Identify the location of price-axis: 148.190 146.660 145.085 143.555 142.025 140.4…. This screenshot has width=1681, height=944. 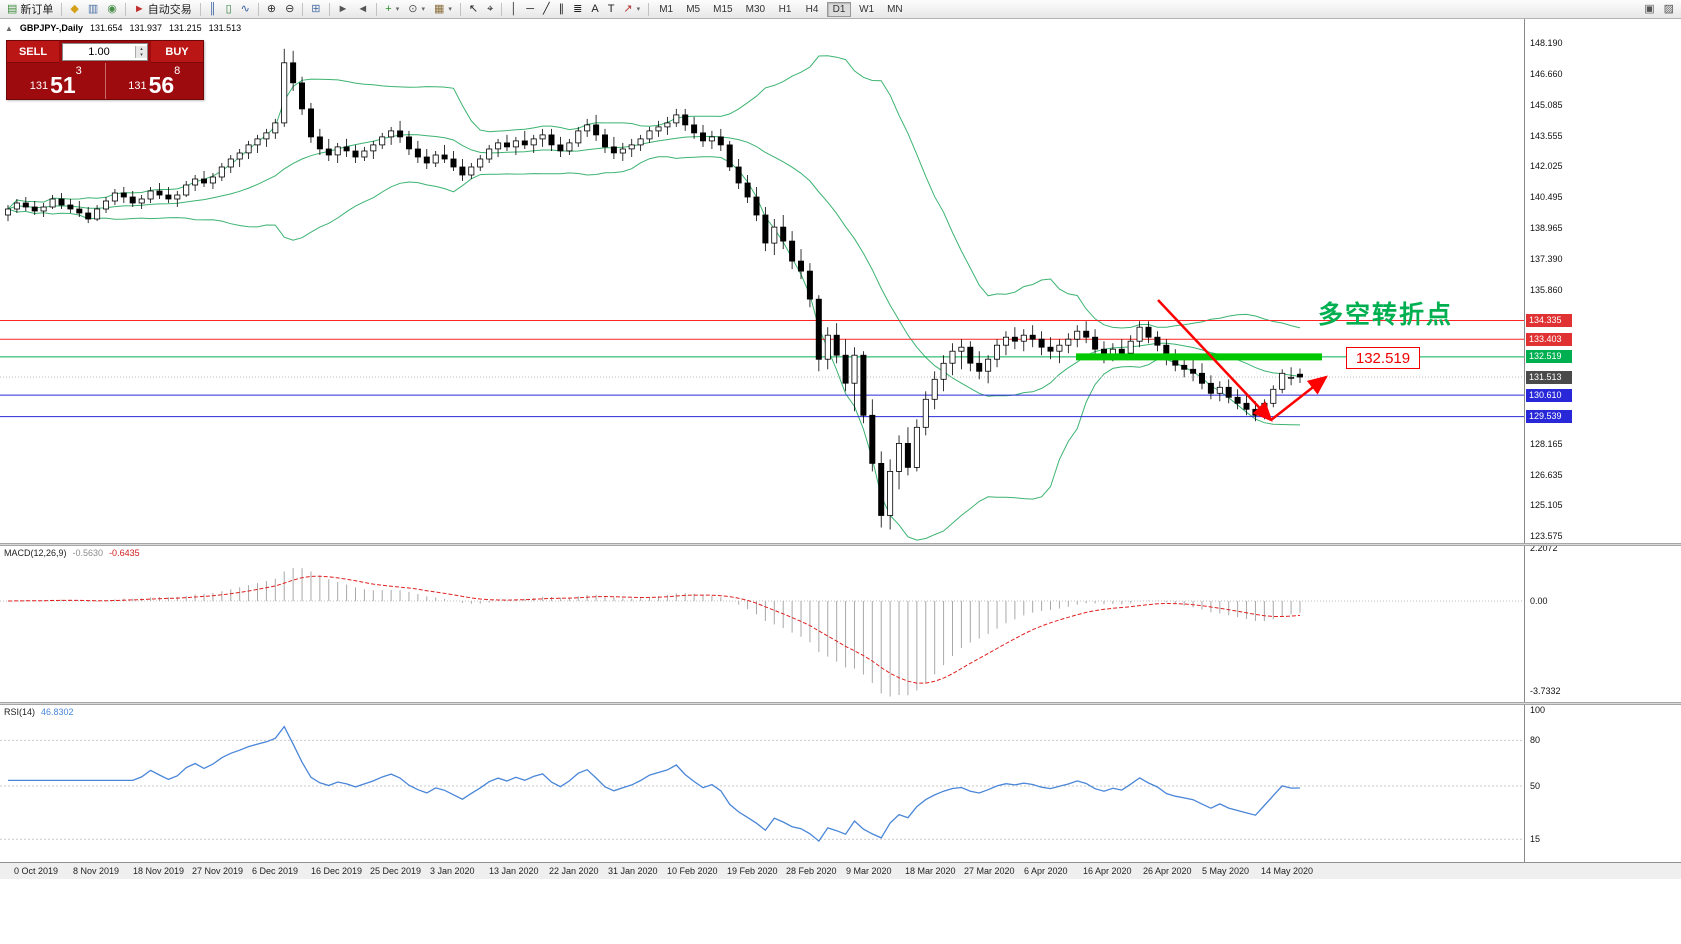
(1602, 440).